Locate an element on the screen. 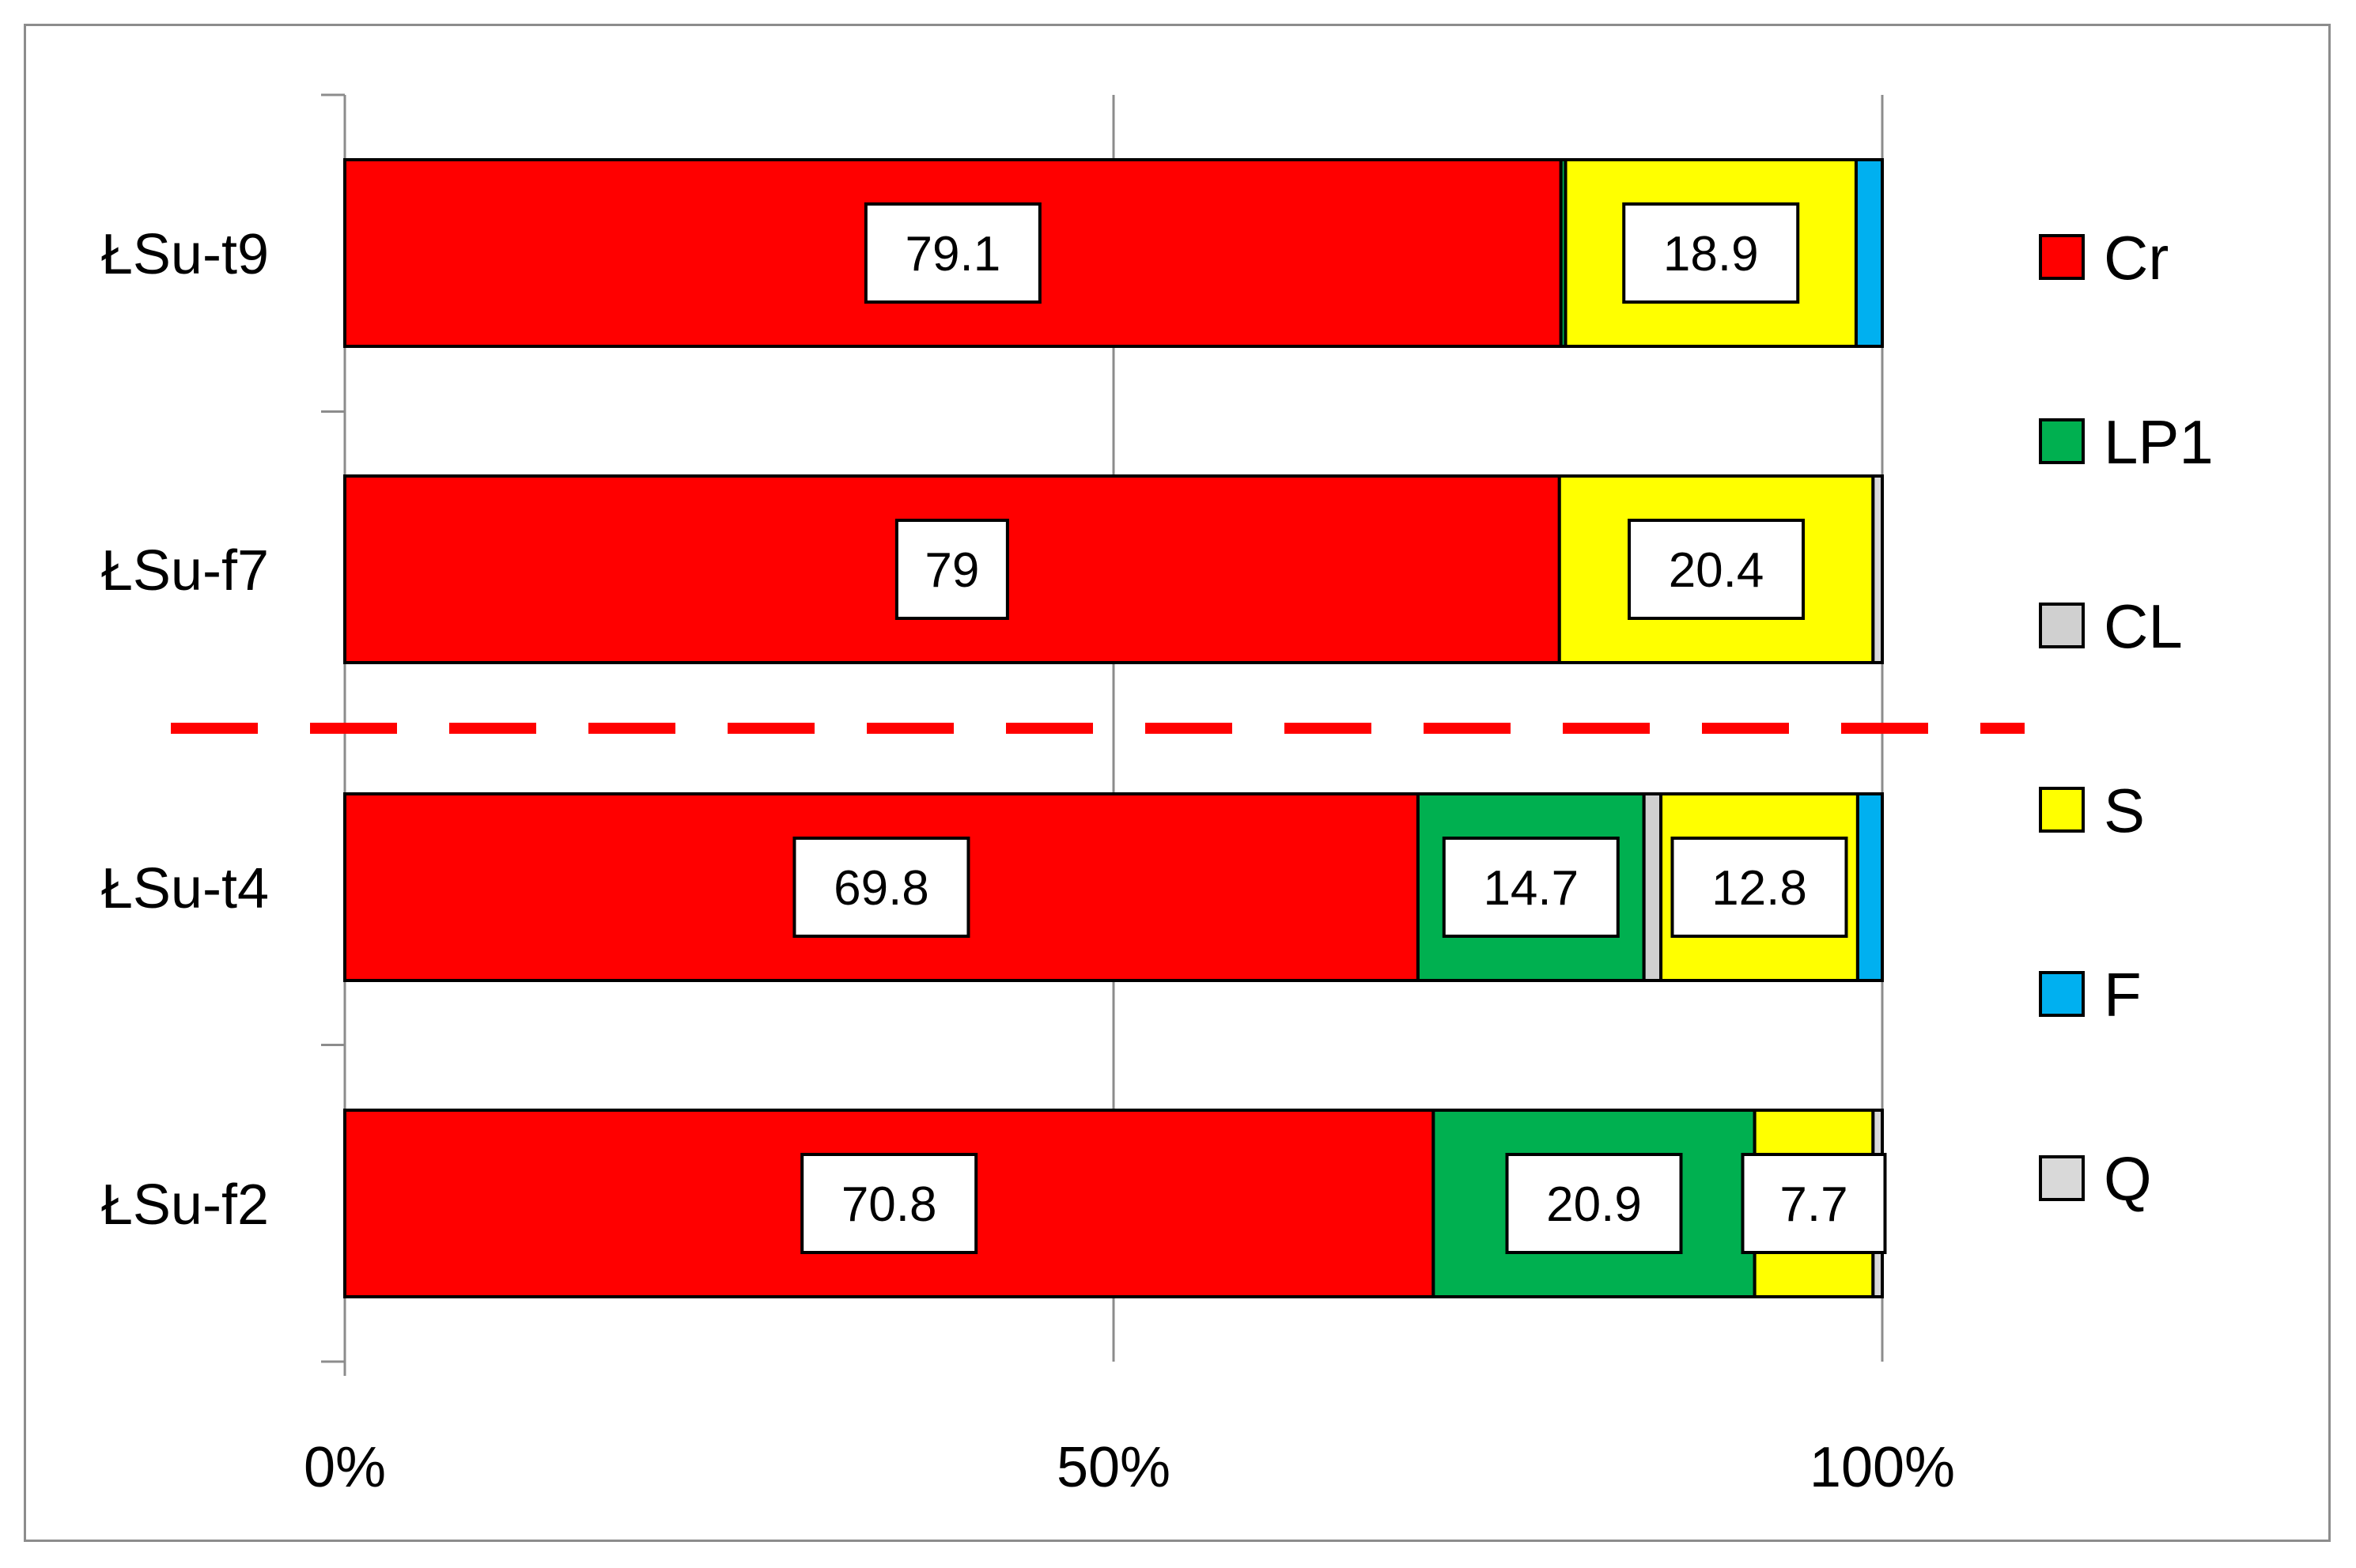 This screenshot has height=1568, width=2356. data-label: 69.8 is located at coordinates (882, 888).